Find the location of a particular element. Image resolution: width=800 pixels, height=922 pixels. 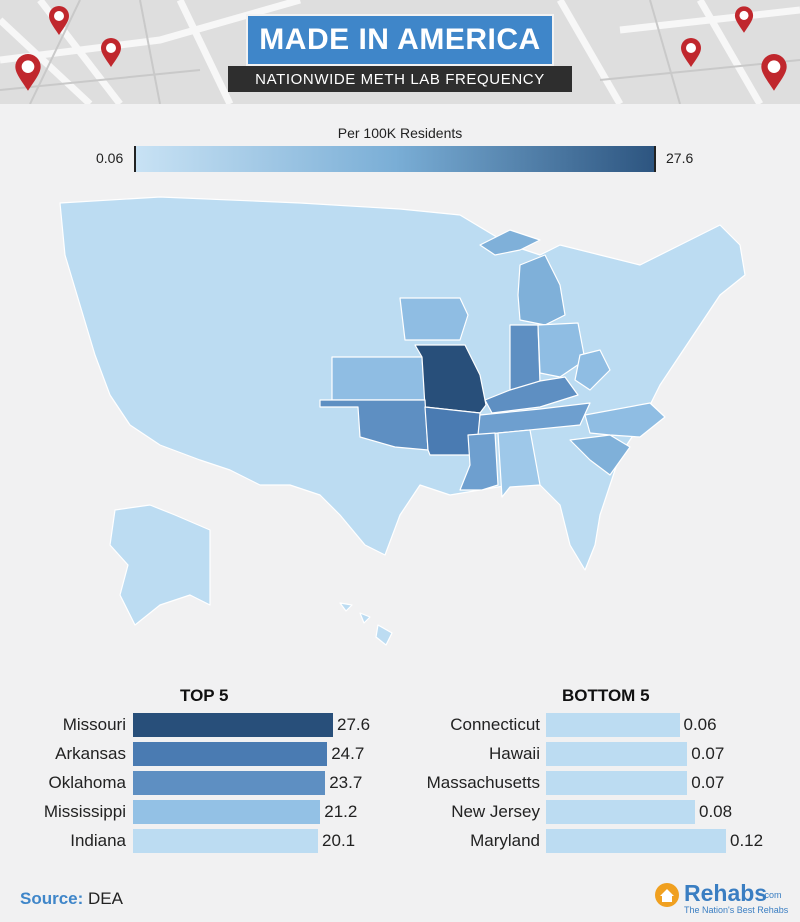

brand-logo: Rehabs .com The Nation's Best Rehabs is located at coordinates (721, 898).